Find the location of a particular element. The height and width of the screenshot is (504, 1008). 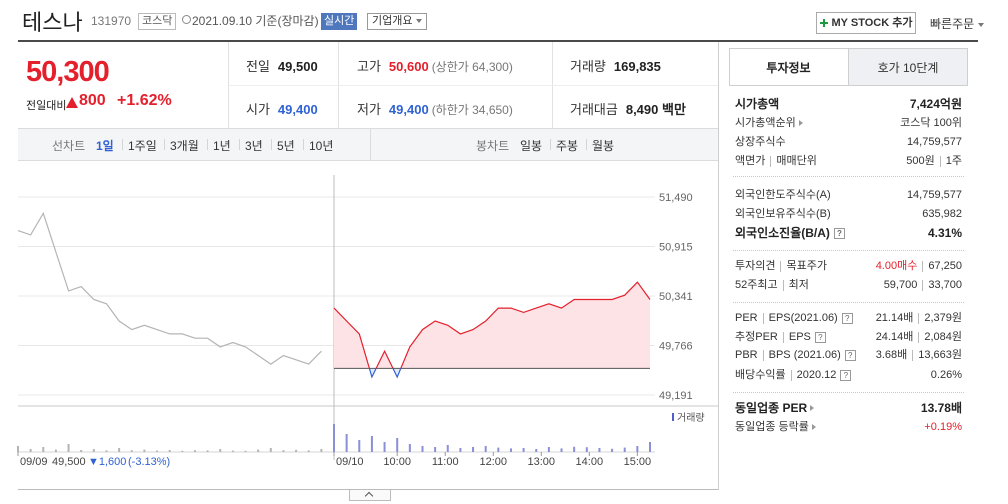

summary-label: 거래대금 is located at coordinates (594, 109).